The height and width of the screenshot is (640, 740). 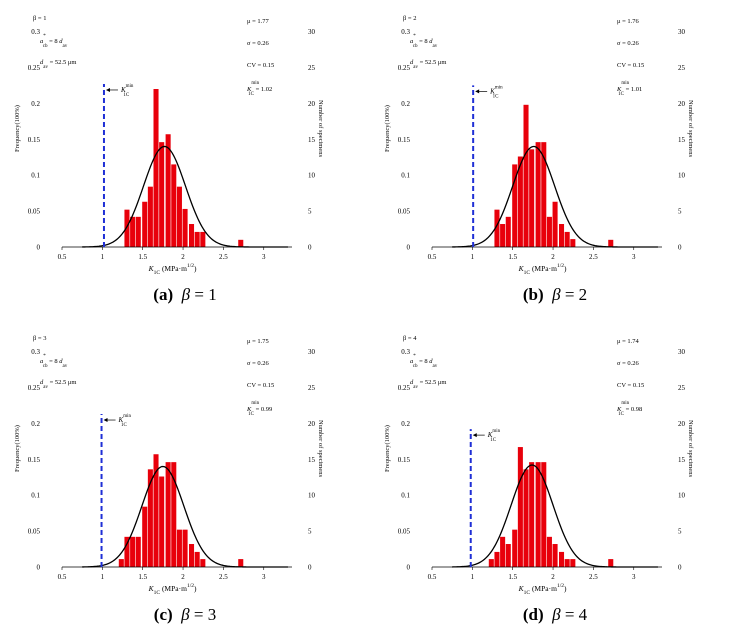 I want to click on legend-ratio-eq: = 8, so click(x=423, y=41).